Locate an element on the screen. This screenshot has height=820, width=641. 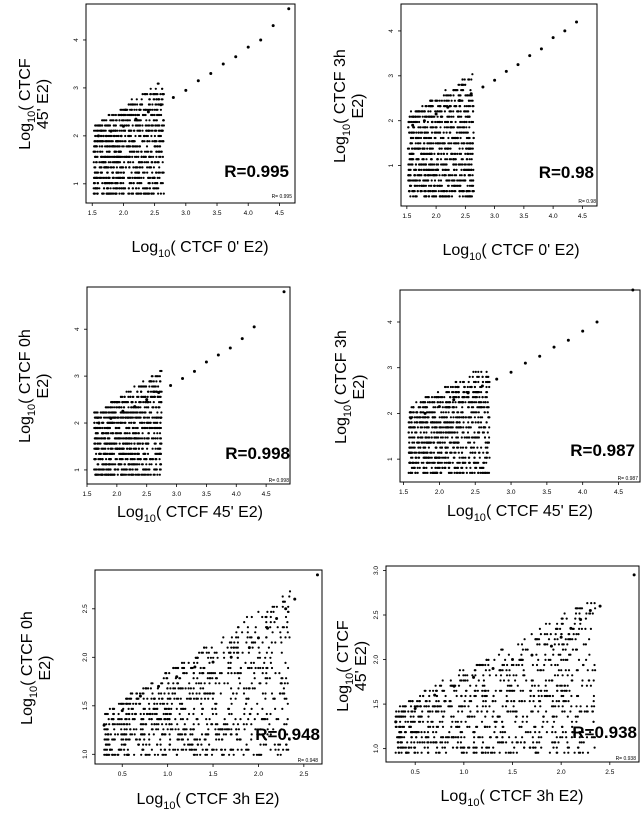
y-axis-label: Log10( CTCF45' E2) is located at coordinates (34, 104).